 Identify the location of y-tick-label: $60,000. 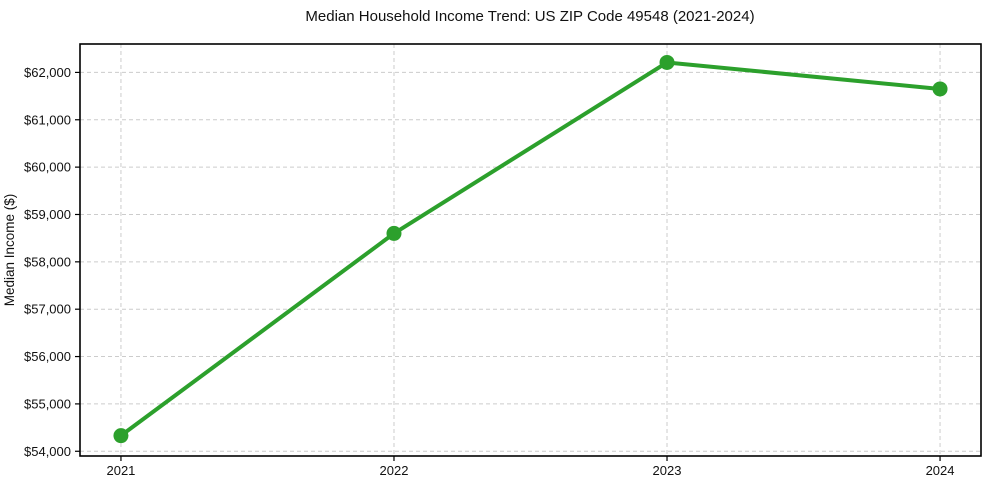
(47, 167).